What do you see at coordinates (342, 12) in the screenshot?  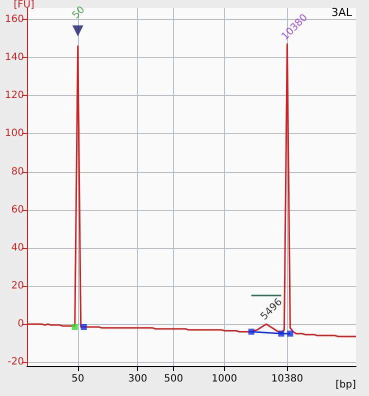 I see `chart-title: 3AL` at bounding box center [342, 12].